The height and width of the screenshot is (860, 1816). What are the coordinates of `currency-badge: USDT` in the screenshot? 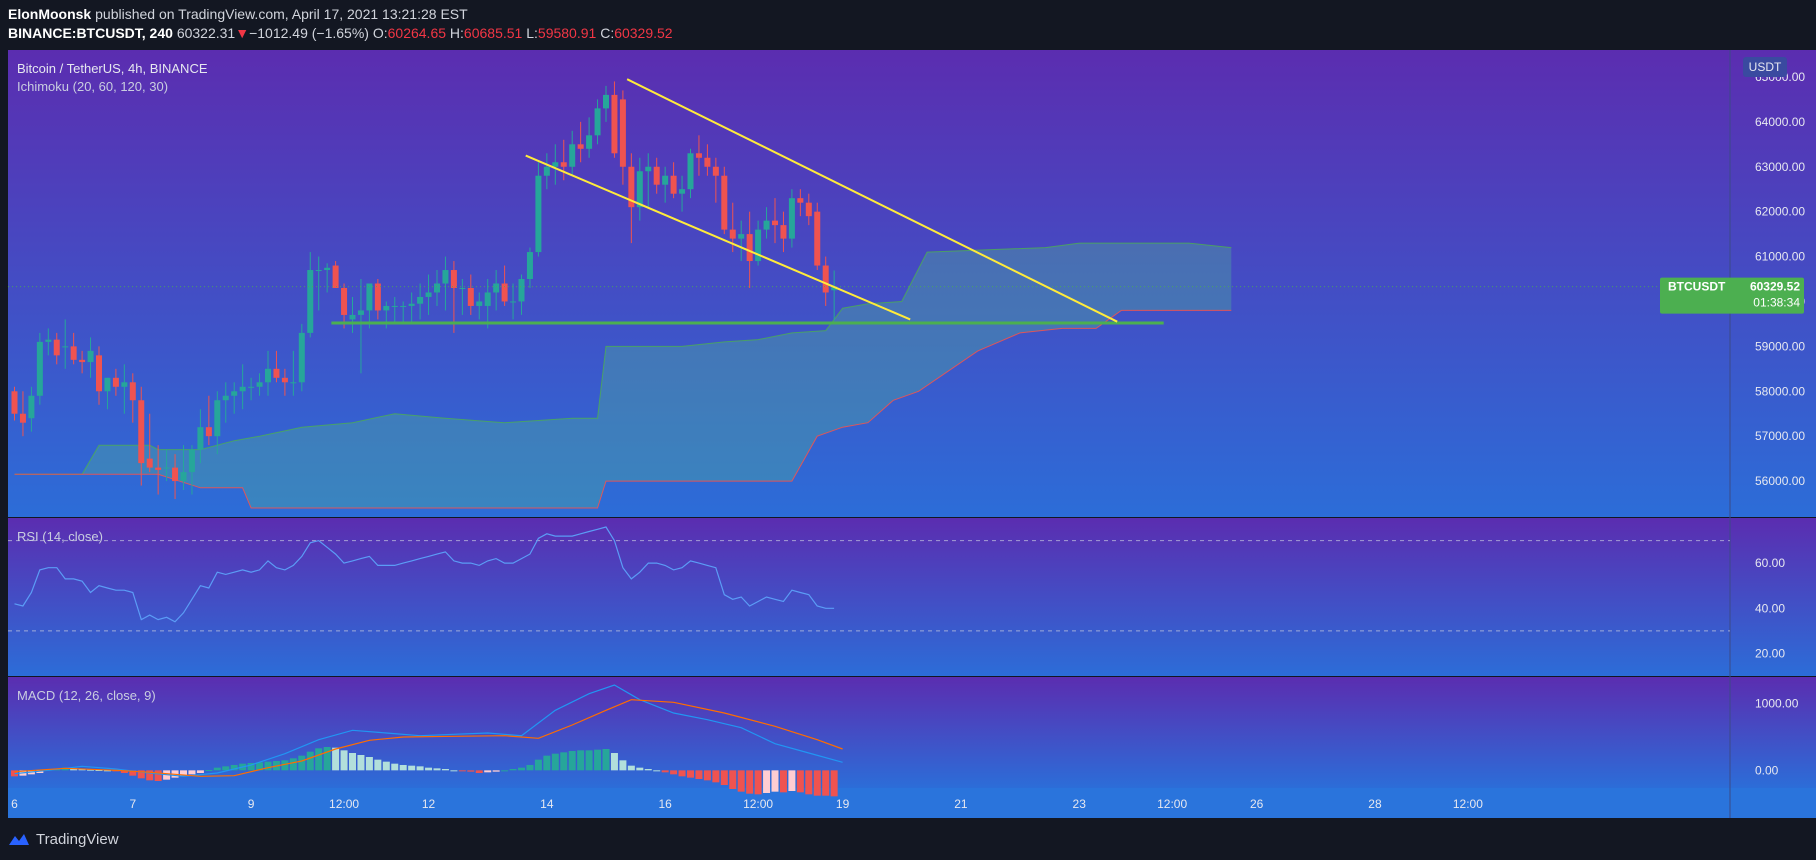 It's located at (1765, 67).